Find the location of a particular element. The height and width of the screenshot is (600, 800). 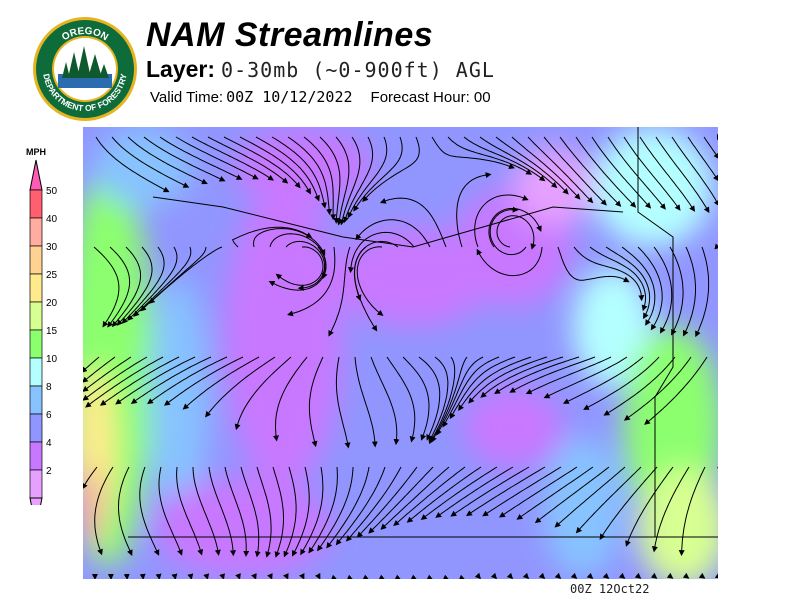

legend-label: 40 is located at coordinates (52, 219).